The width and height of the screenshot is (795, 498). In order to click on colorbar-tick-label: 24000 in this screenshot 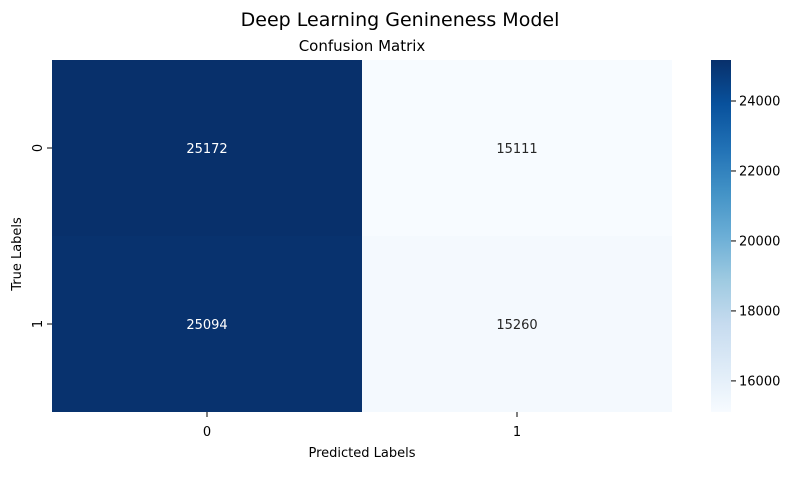, I will do `click(759, 102)`.